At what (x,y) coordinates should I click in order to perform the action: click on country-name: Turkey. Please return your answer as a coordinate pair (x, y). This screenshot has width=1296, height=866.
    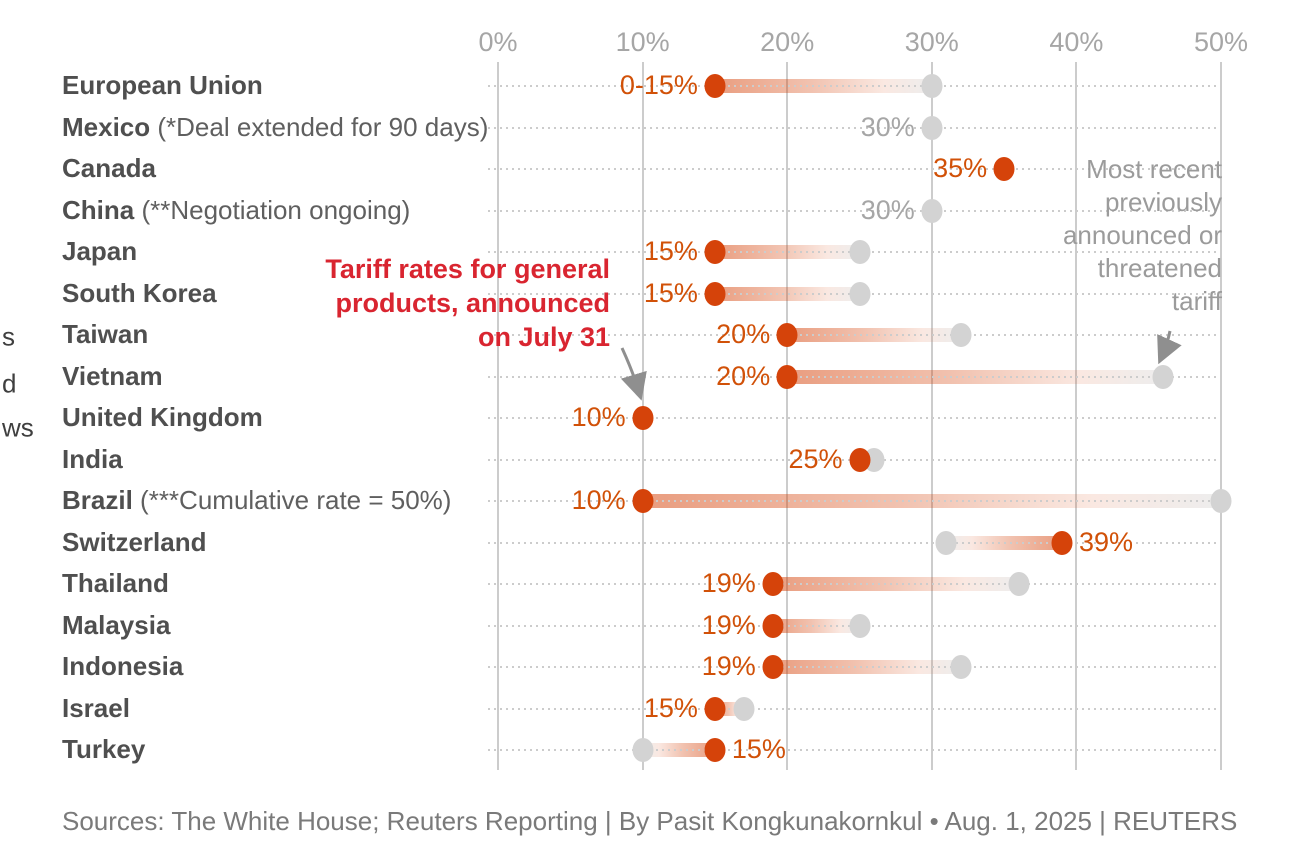
    Looking at the image, I should click on (104, 748).